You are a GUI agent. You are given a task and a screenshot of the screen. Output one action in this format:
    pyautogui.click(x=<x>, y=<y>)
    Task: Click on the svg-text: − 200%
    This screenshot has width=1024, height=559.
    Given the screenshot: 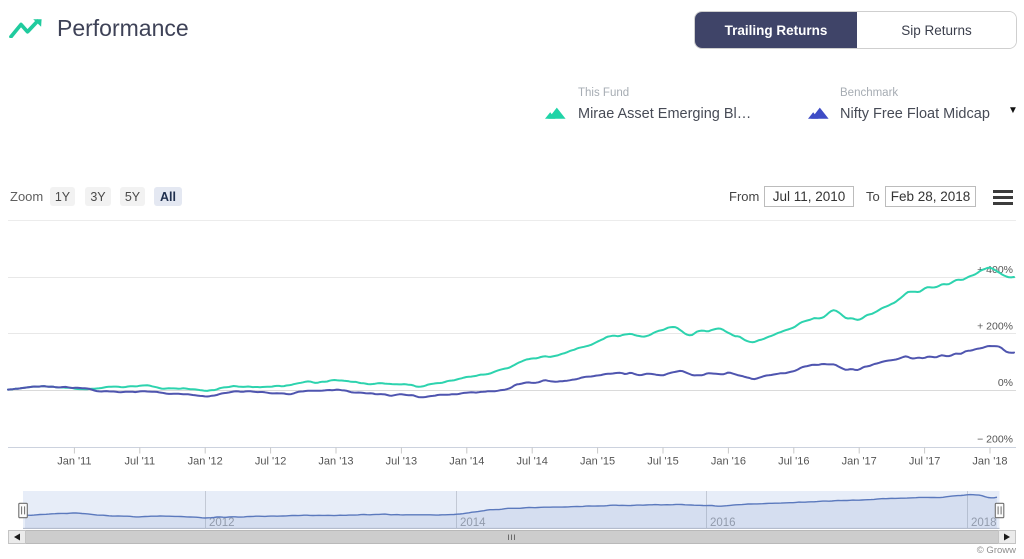 What is the action you would take?
    pyautogui.click(x=995, y=440)
    